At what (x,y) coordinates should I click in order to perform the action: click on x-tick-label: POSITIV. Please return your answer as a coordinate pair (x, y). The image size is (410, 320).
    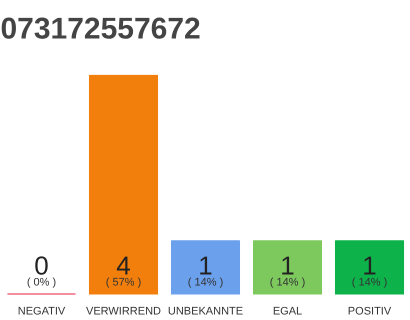
    Looking at the image, I should click on (370, 312).